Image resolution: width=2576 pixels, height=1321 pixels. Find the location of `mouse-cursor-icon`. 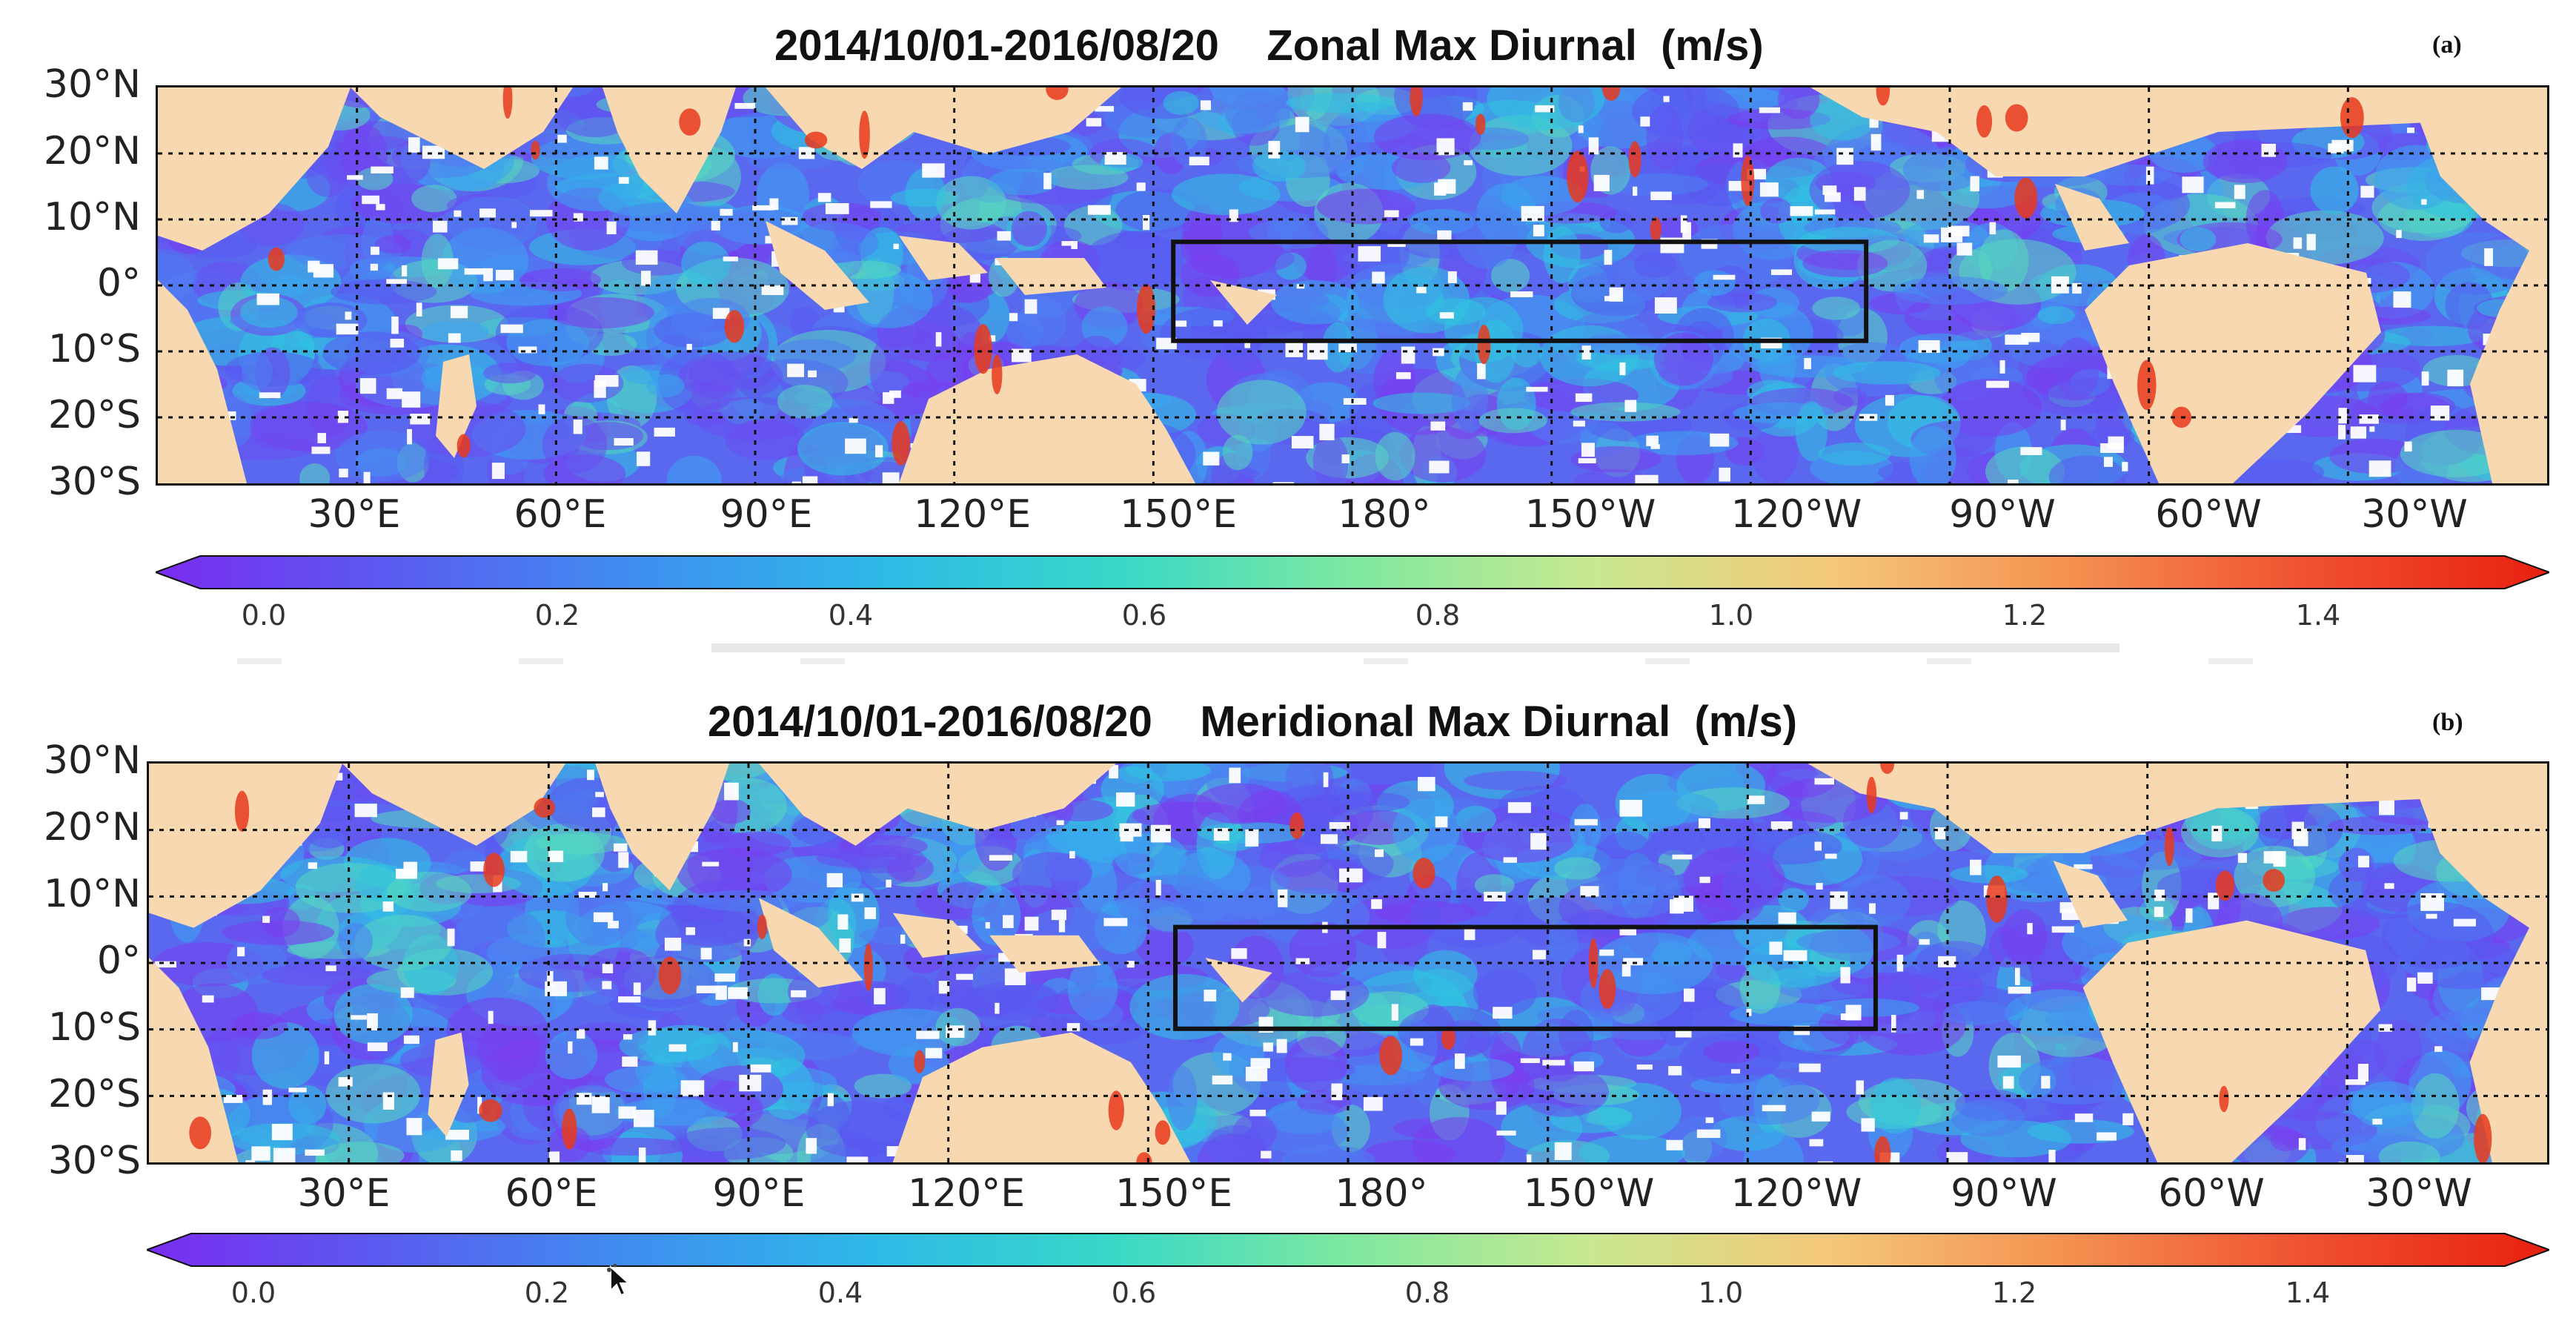

mouse-cursor-icon is located at coordinates (621, 1282).